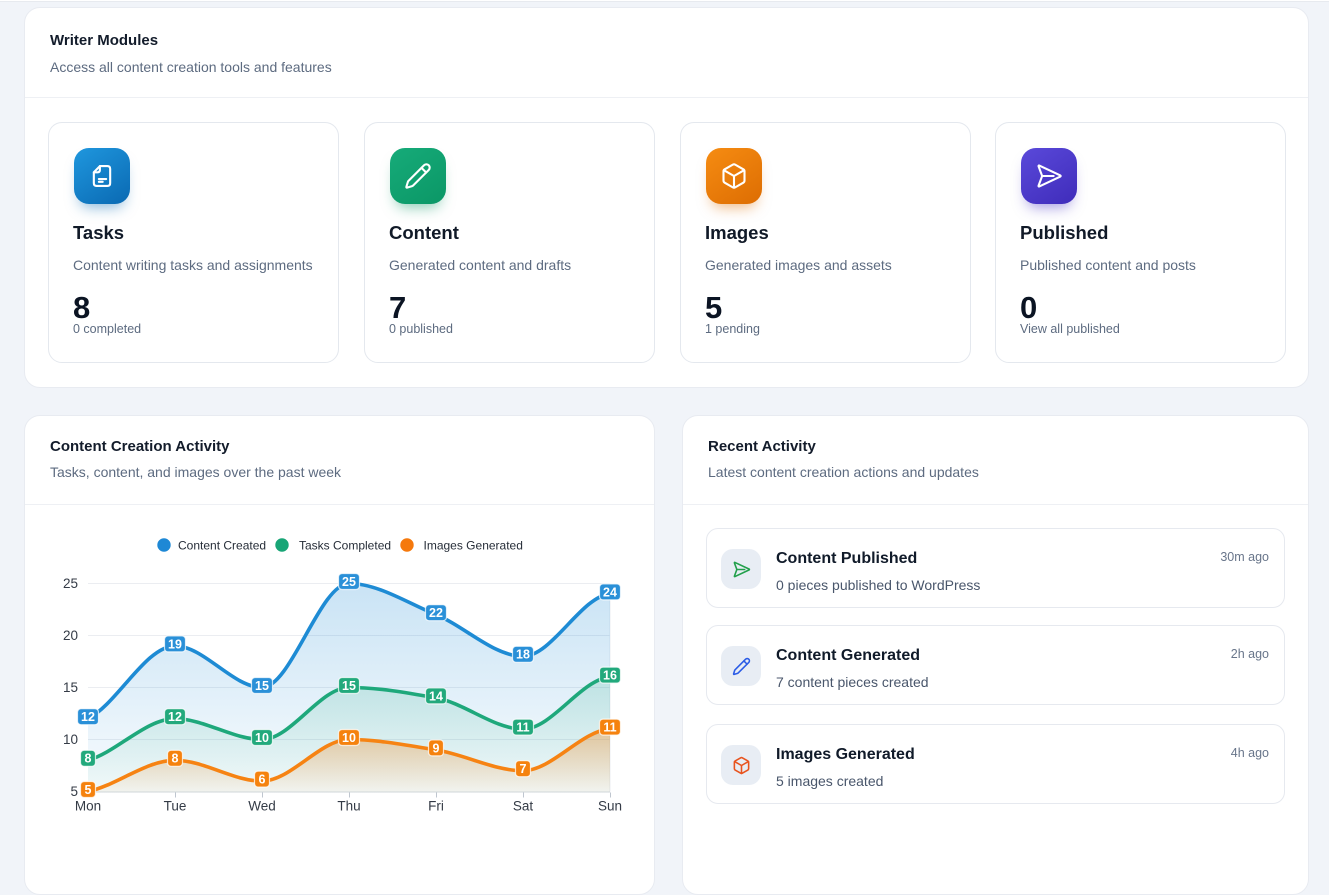 The image size is (1329, 895). Describe the element at coordinates (436, 748) in the screenshot. I see `svg-text: 9` at that location.